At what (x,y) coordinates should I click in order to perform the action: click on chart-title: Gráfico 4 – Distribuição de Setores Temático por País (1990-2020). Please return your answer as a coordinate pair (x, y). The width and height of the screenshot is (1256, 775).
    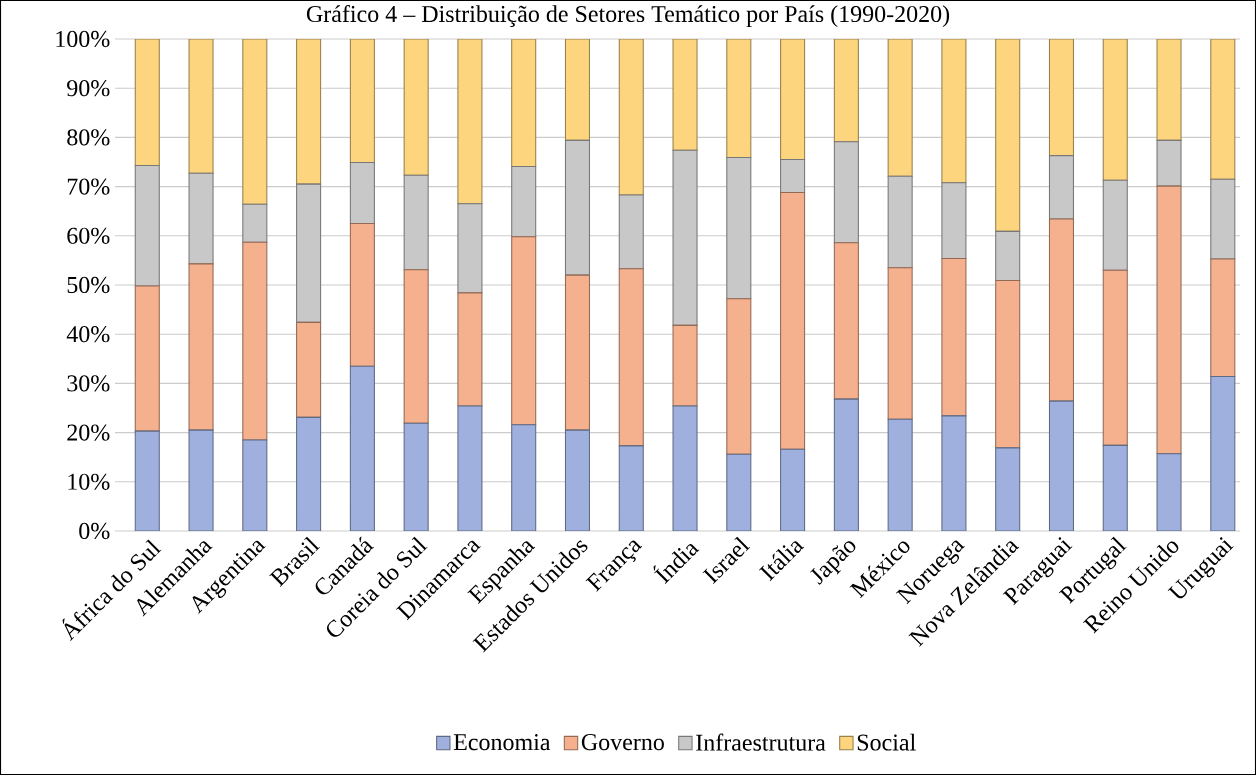
    Looking at the image, I should click on (628, 15).